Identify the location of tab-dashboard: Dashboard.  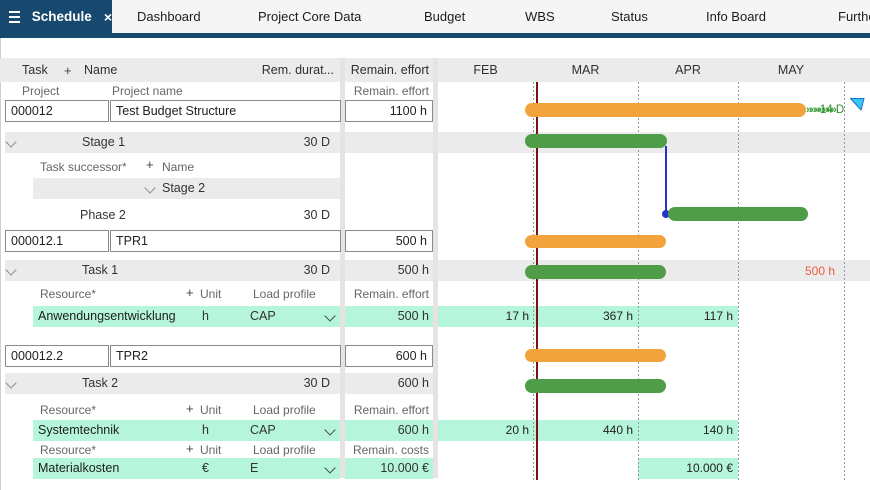
(169, 16).